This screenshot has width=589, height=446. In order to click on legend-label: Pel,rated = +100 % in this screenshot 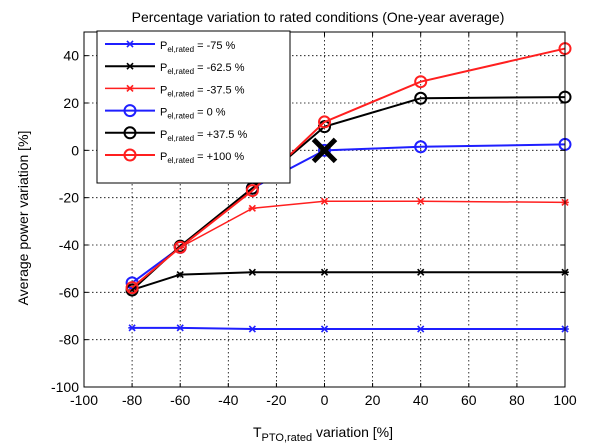, I will do `click(202, 158)`.